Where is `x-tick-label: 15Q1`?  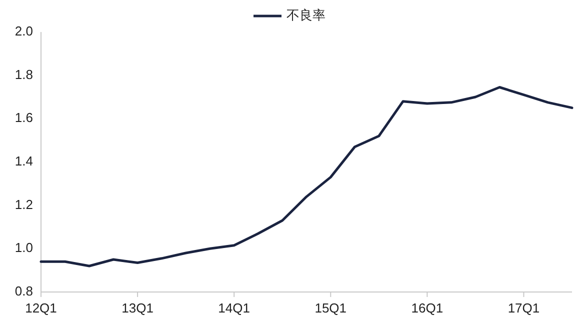 x-tick-label: 15Q1 is located at coordinates (330, 308).